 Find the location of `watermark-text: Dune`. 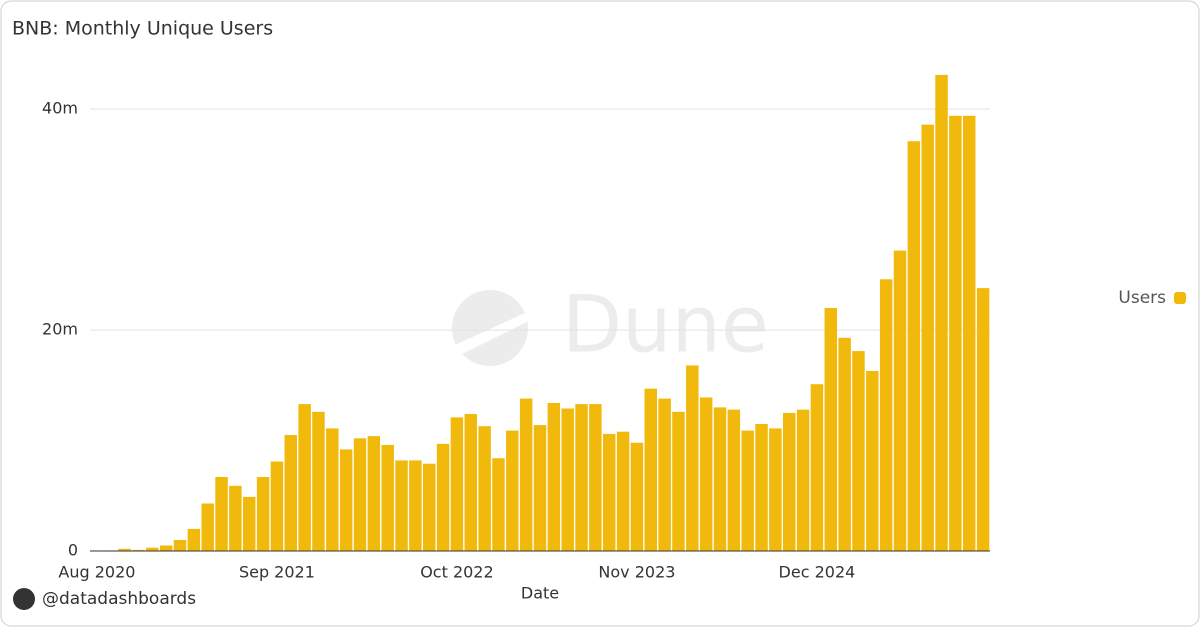

watermark-text: Dune is located at coordinates (665, 325).